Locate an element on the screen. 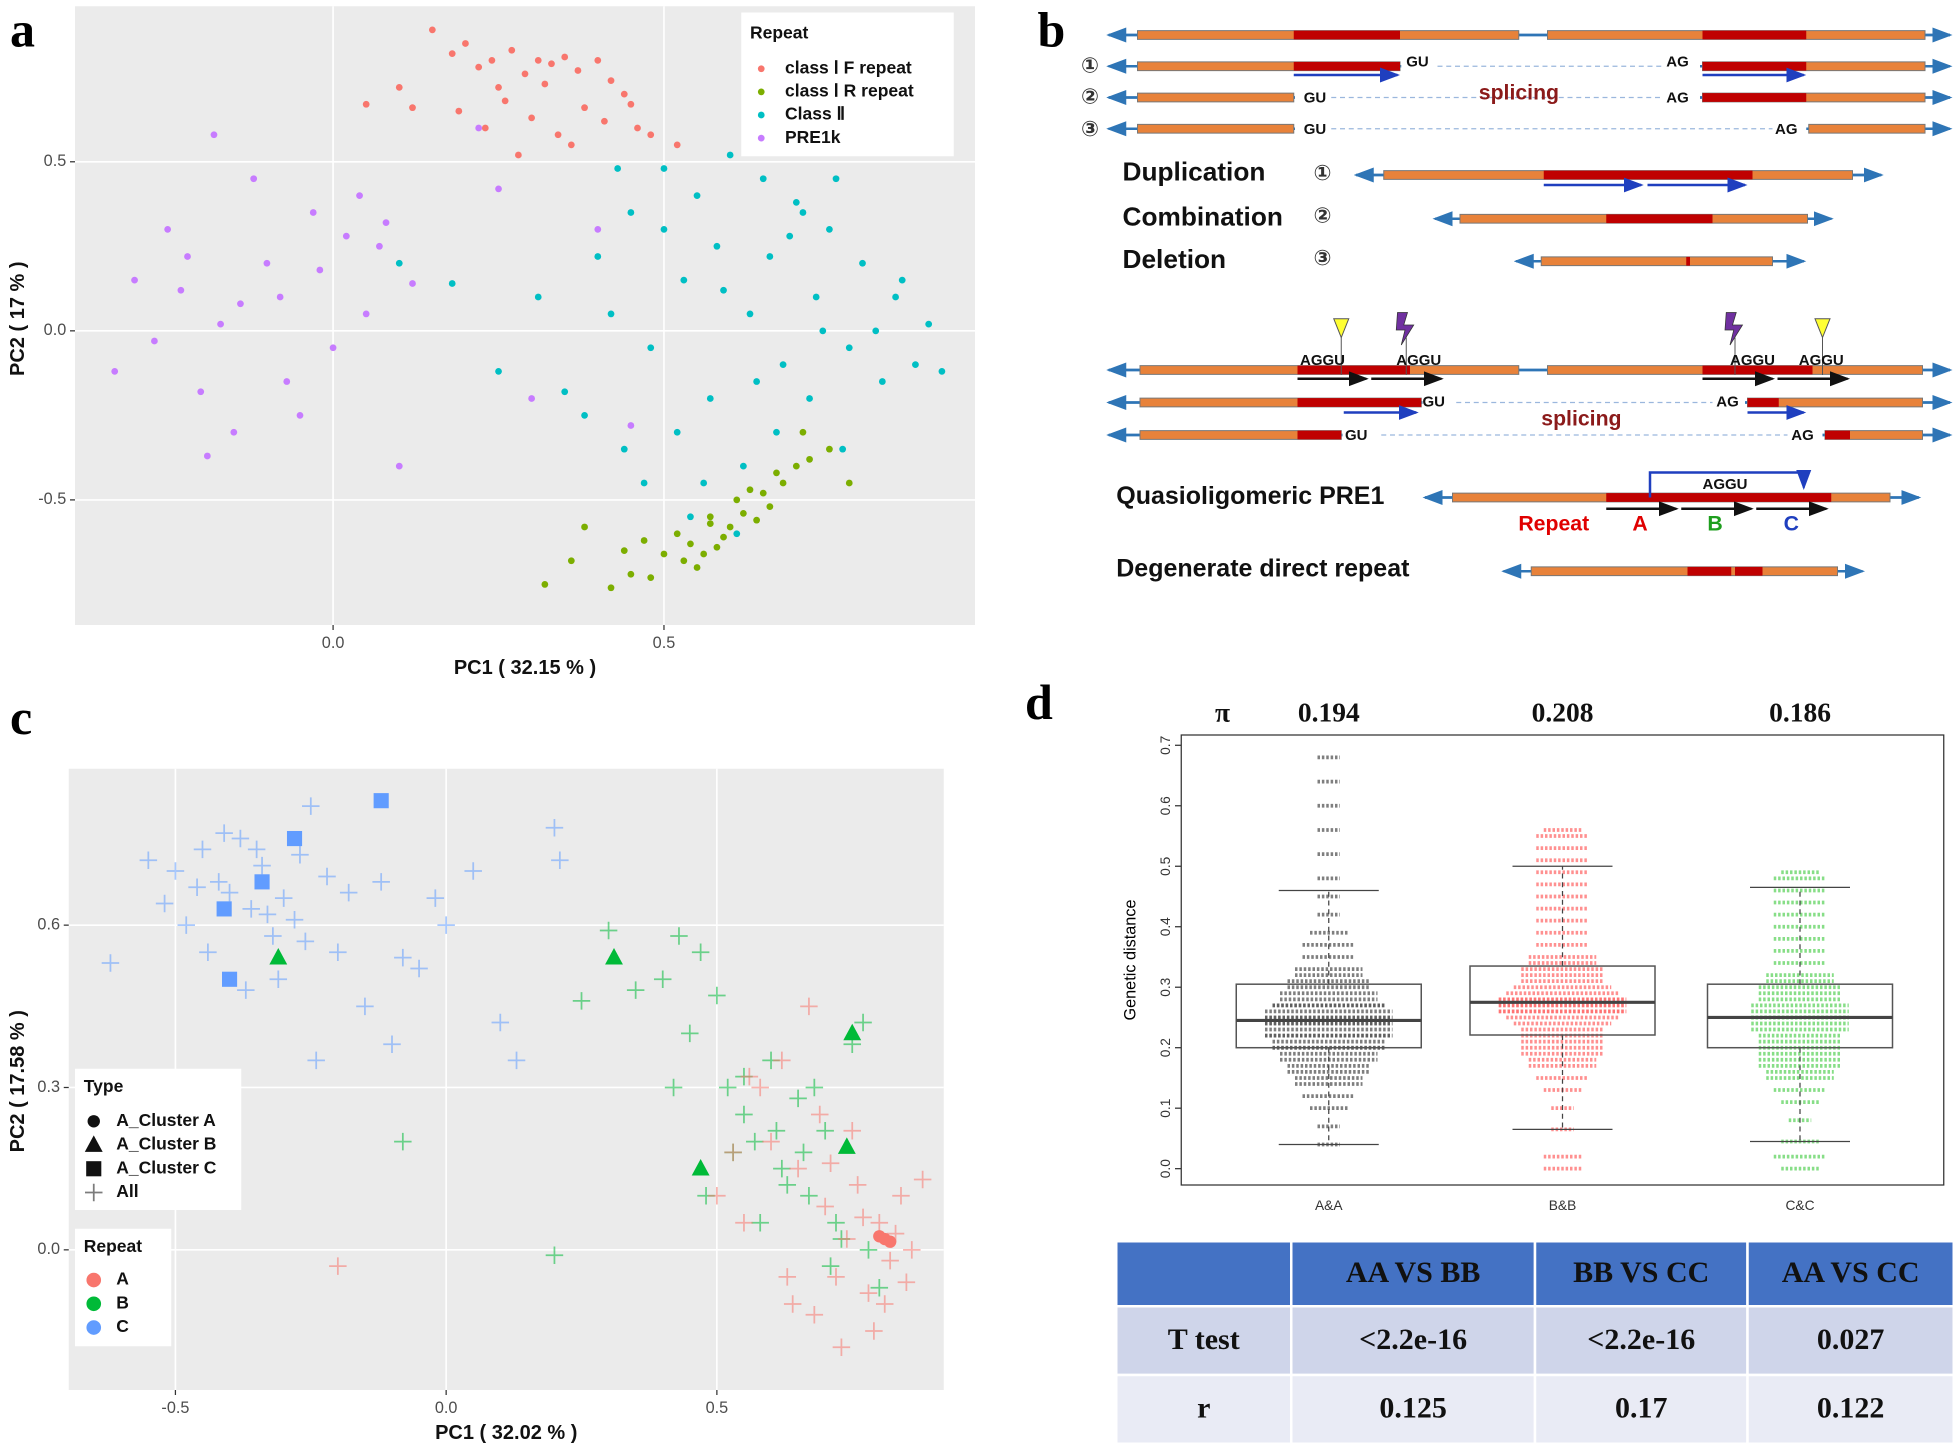  outcome: Duplication is located at coordinates (1194, 172).